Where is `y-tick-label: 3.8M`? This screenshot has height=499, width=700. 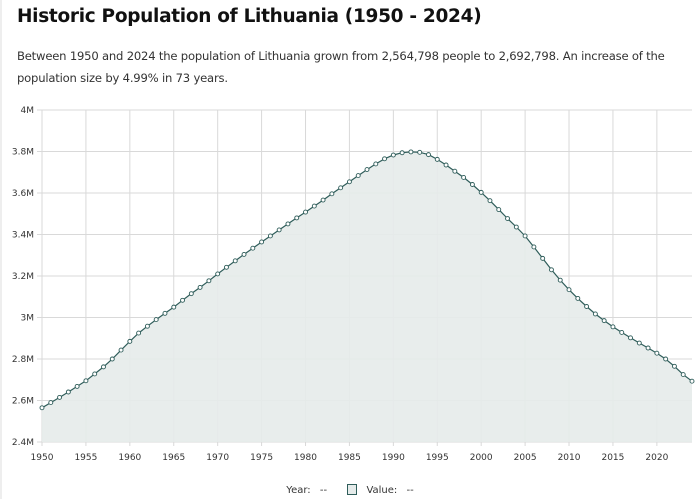 y-tick-label: 3.8M is located at coordinates (23, 153).